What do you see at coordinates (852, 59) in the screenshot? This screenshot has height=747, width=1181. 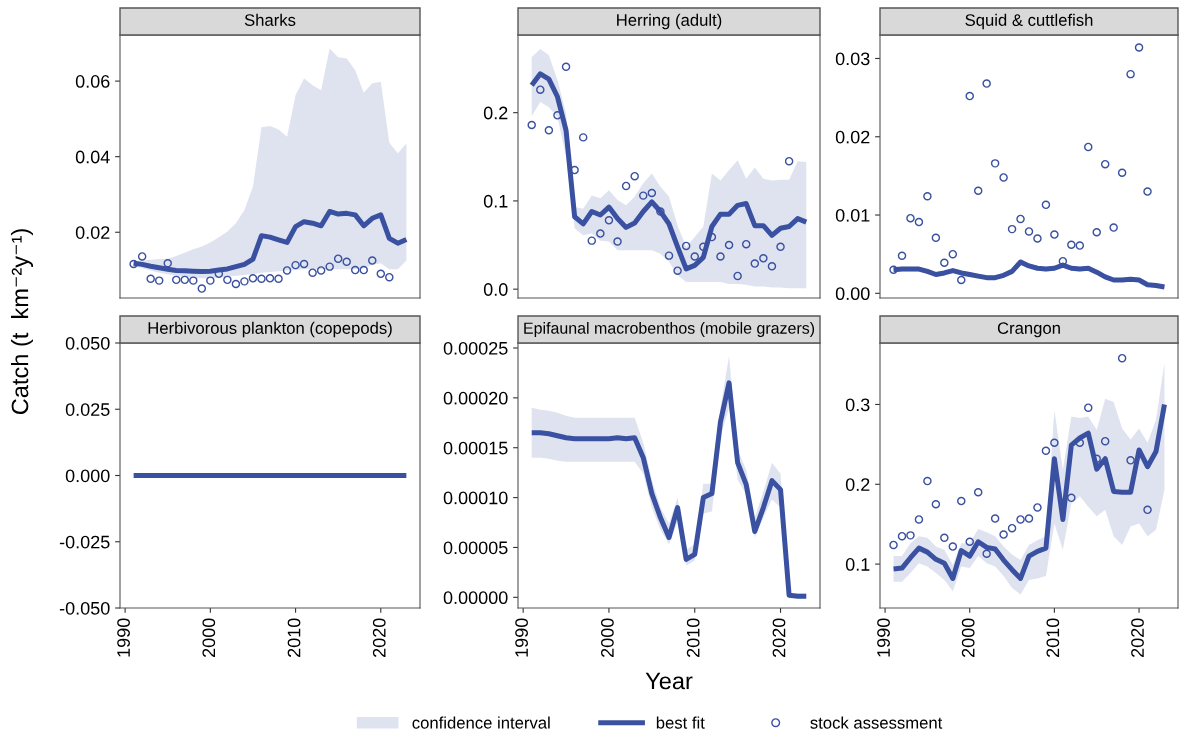 I see `y-tick-label: 0.03` at bounding box center [852, 59].